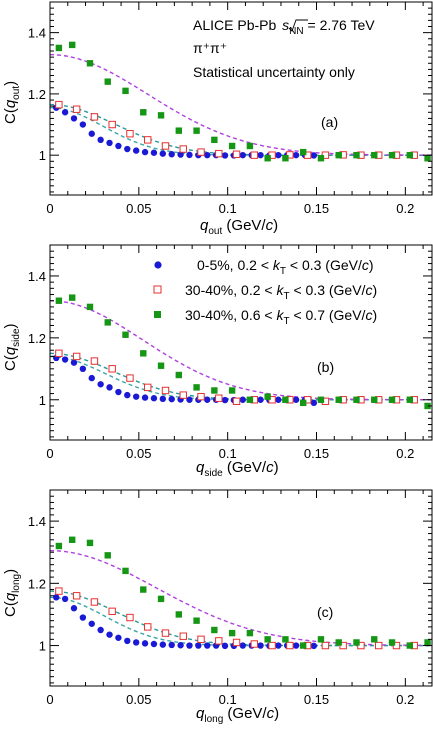  I want to click on fit-curve-peripheral-low-kt, so click(240, 376).